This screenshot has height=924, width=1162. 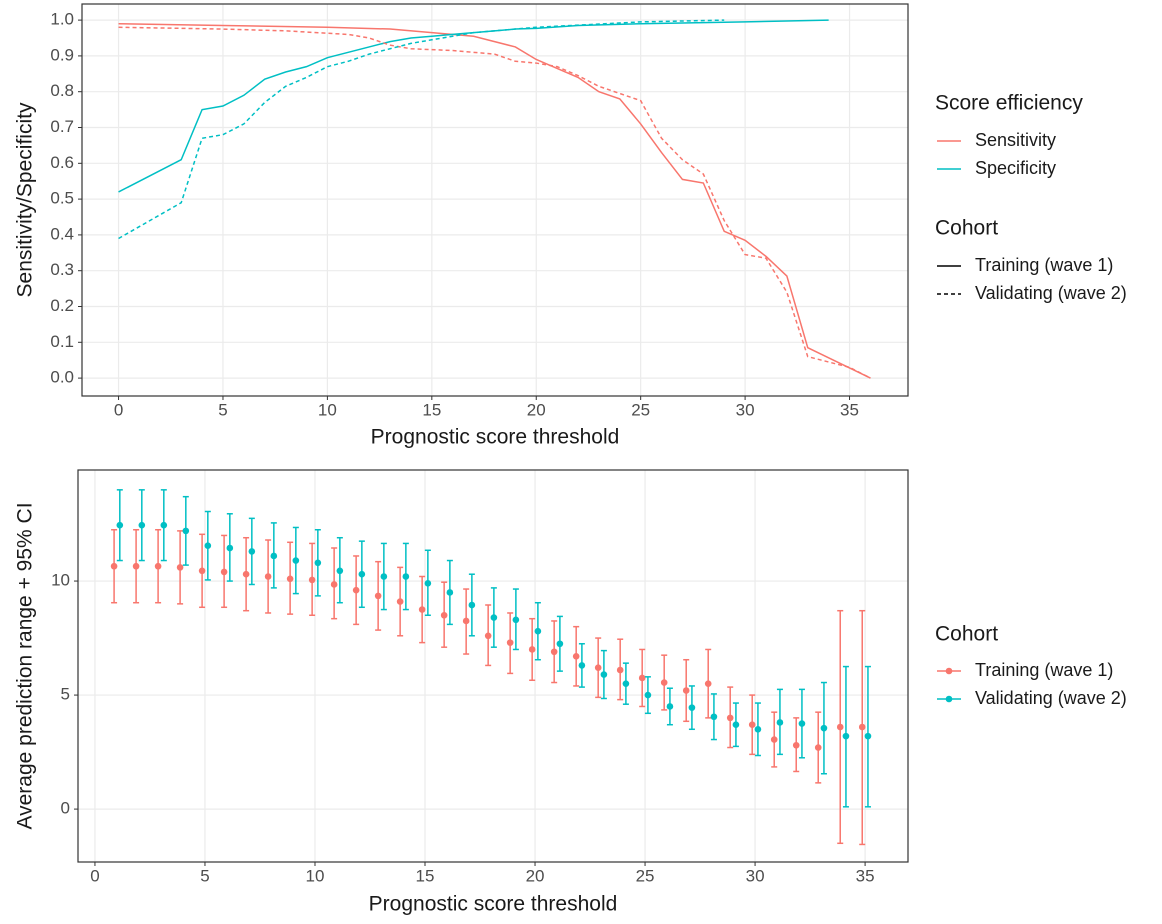 I want to click on legend-key, so click(x=949, y=699).